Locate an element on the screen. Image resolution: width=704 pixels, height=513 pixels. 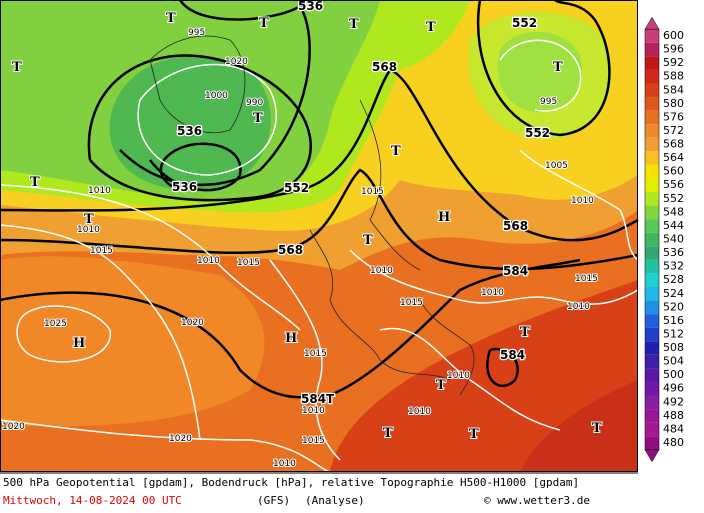
colorbar-label: 544 is located at coordinates (673, 225).